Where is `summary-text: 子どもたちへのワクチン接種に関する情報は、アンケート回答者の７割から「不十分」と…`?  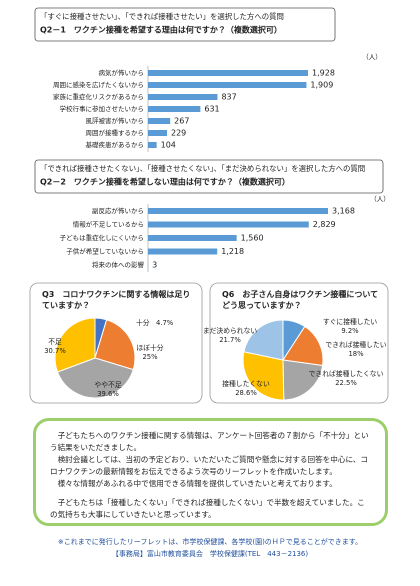
summary-text: 子どもたちへのワクチン接種に関する情報は、アンケート回答者の７割から「不十分」と… is located at coordinates (209, 441).